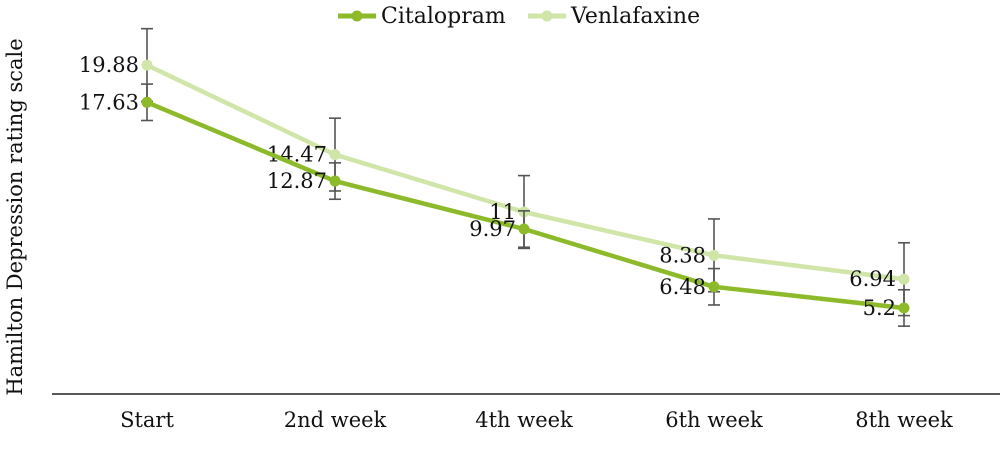 This screenshot has width=1000, height=449. I want to click on legend-label-venlafaxine: Venlafaxine, so click(635, 16).